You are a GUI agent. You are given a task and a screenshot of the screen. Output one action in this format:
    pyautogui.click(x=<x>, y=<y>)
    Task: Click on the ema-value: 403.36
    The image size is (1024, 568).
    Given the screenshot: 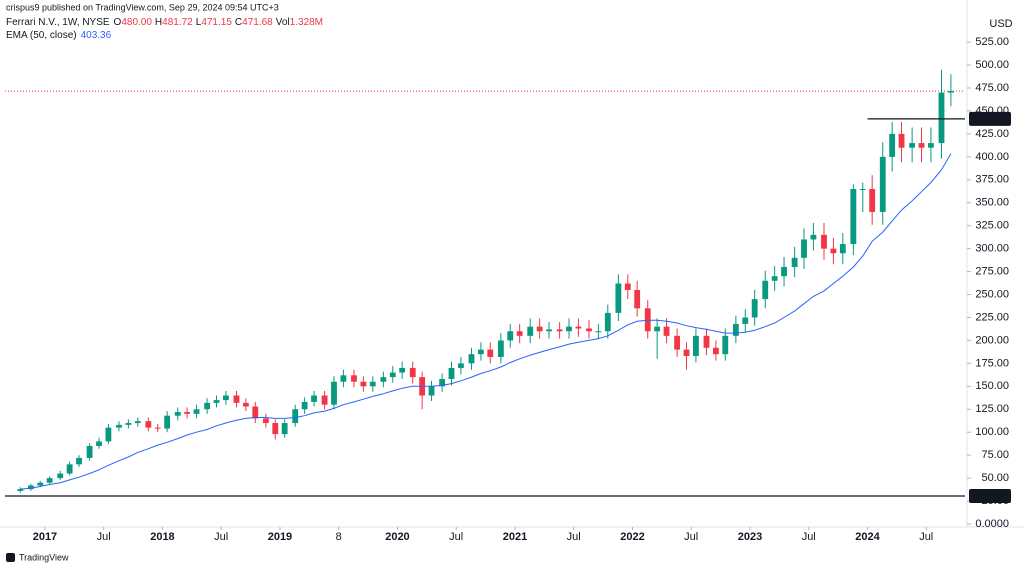 What is the action you would take?
    pyautogui.click(x=96, y=35)
    